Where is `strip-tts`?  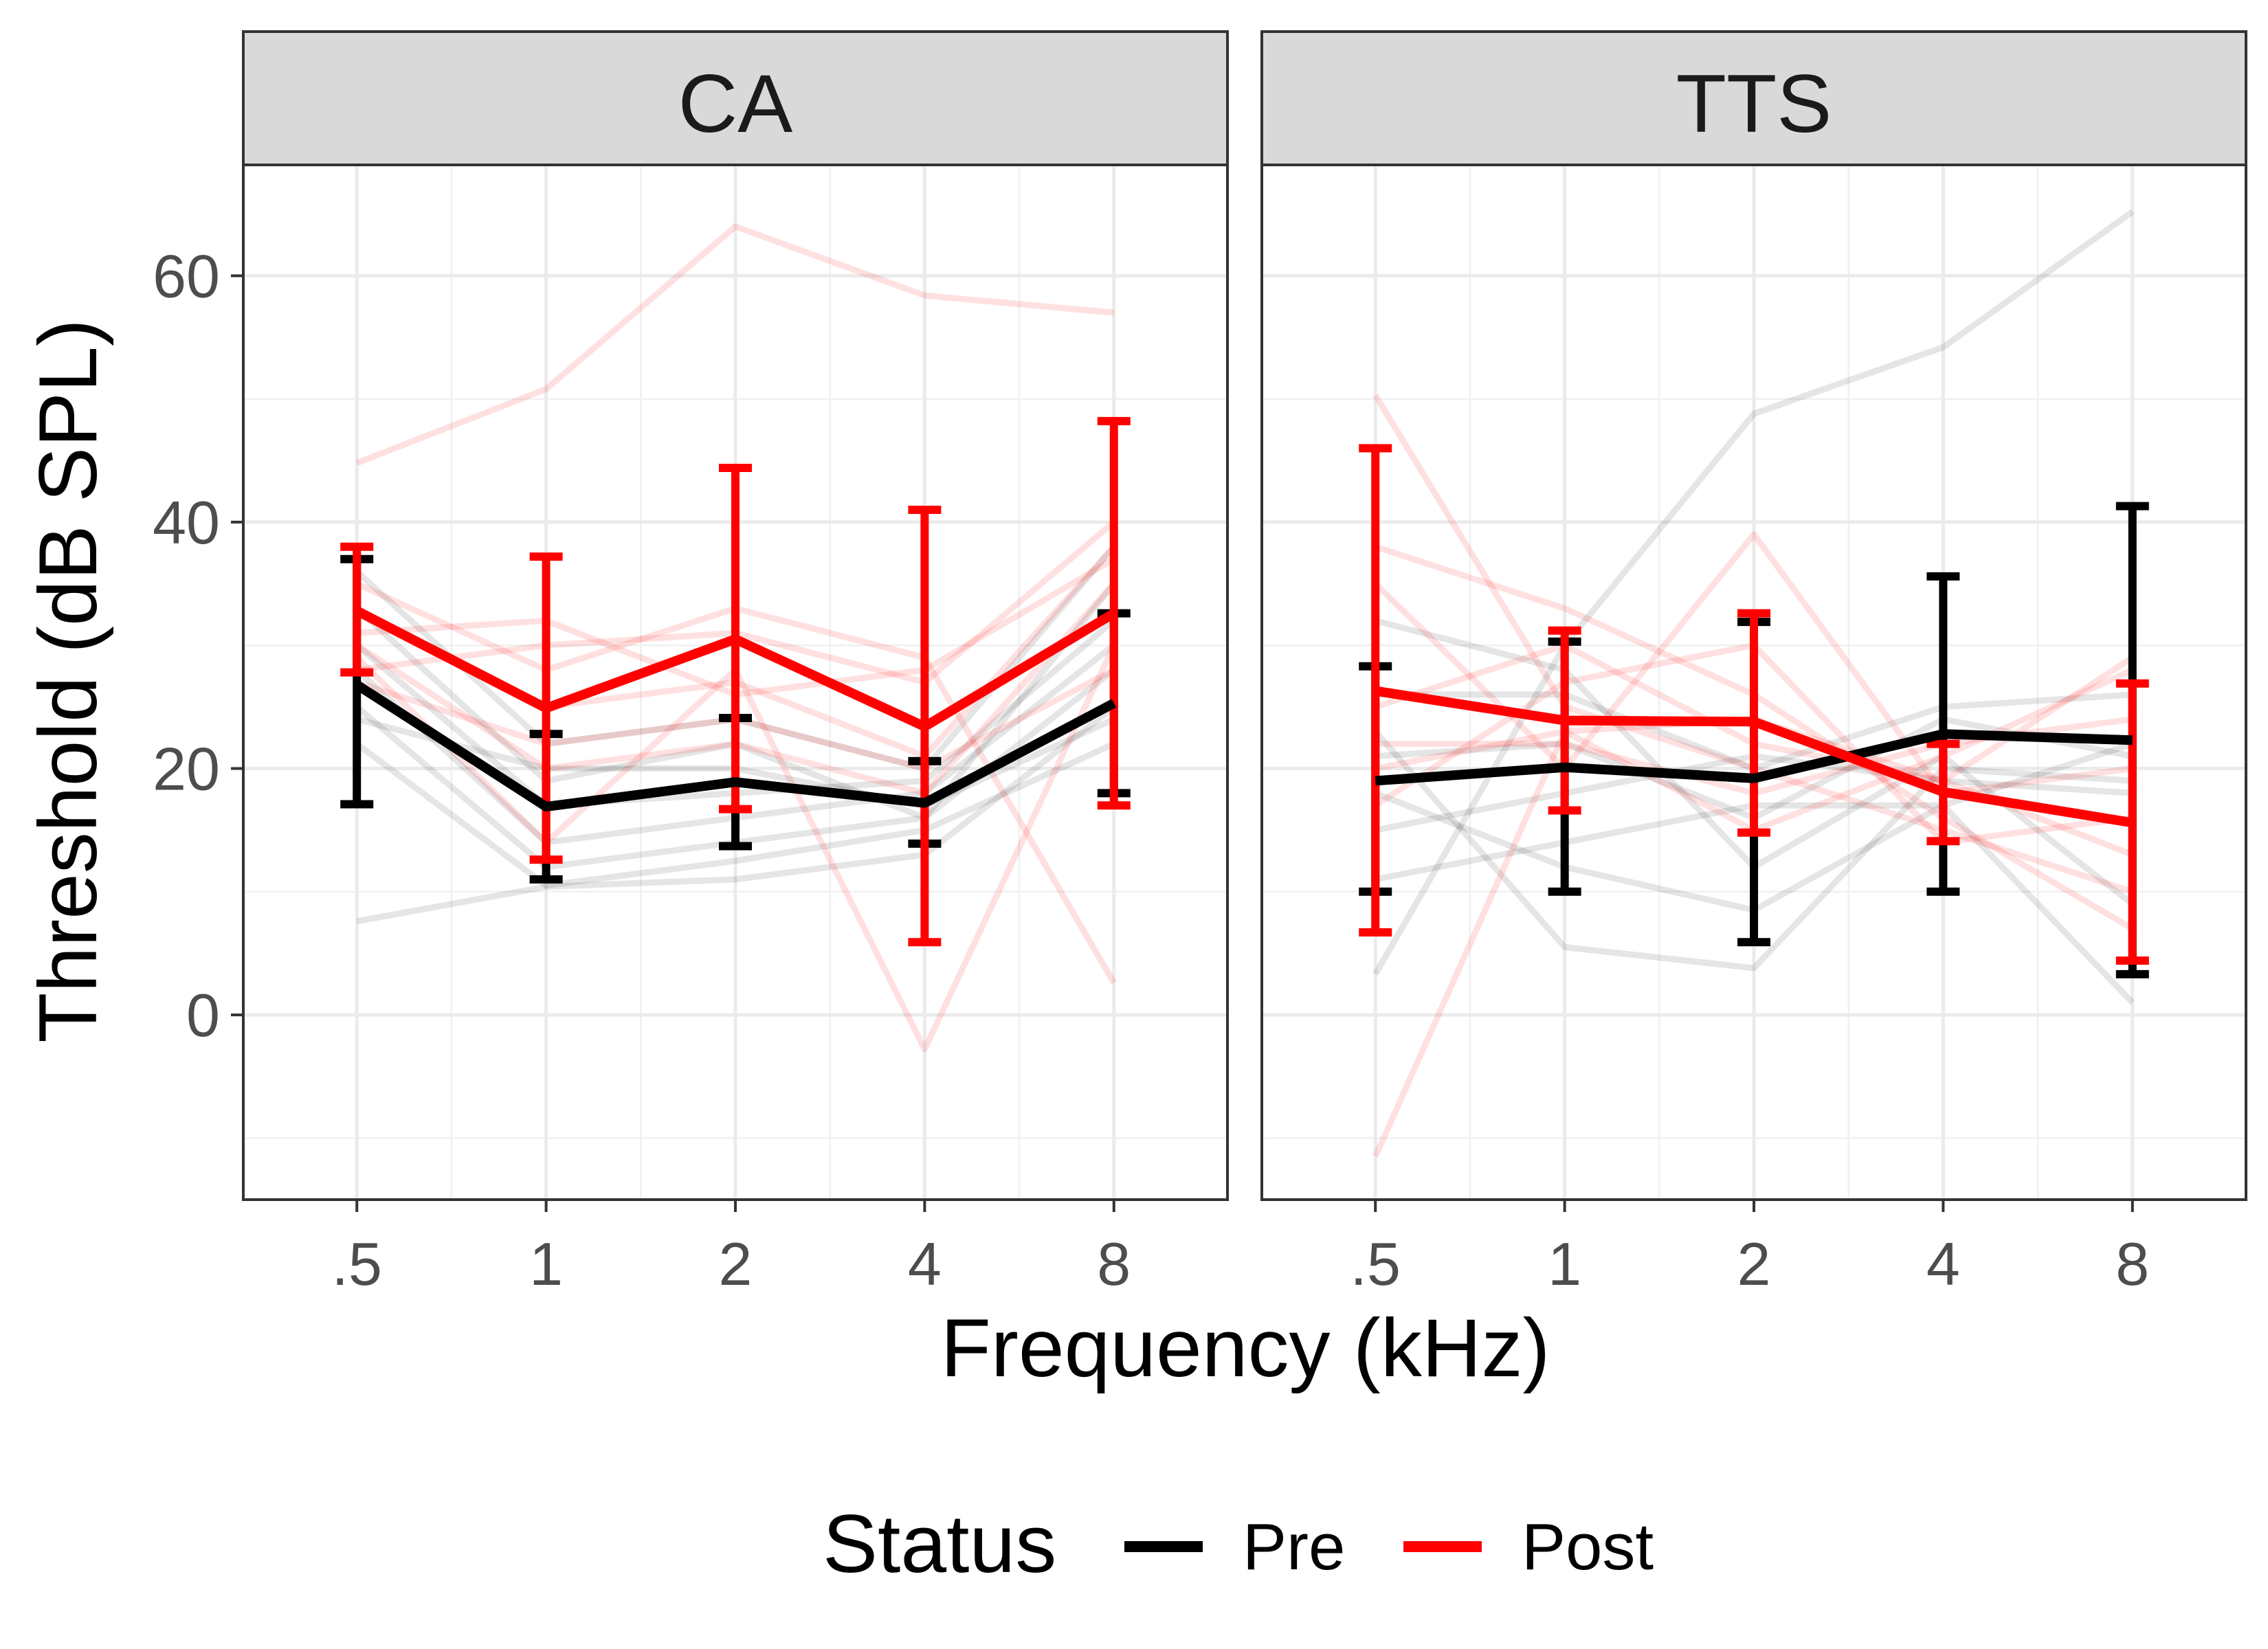
strip-tts is located at coordinates (1754, 98).